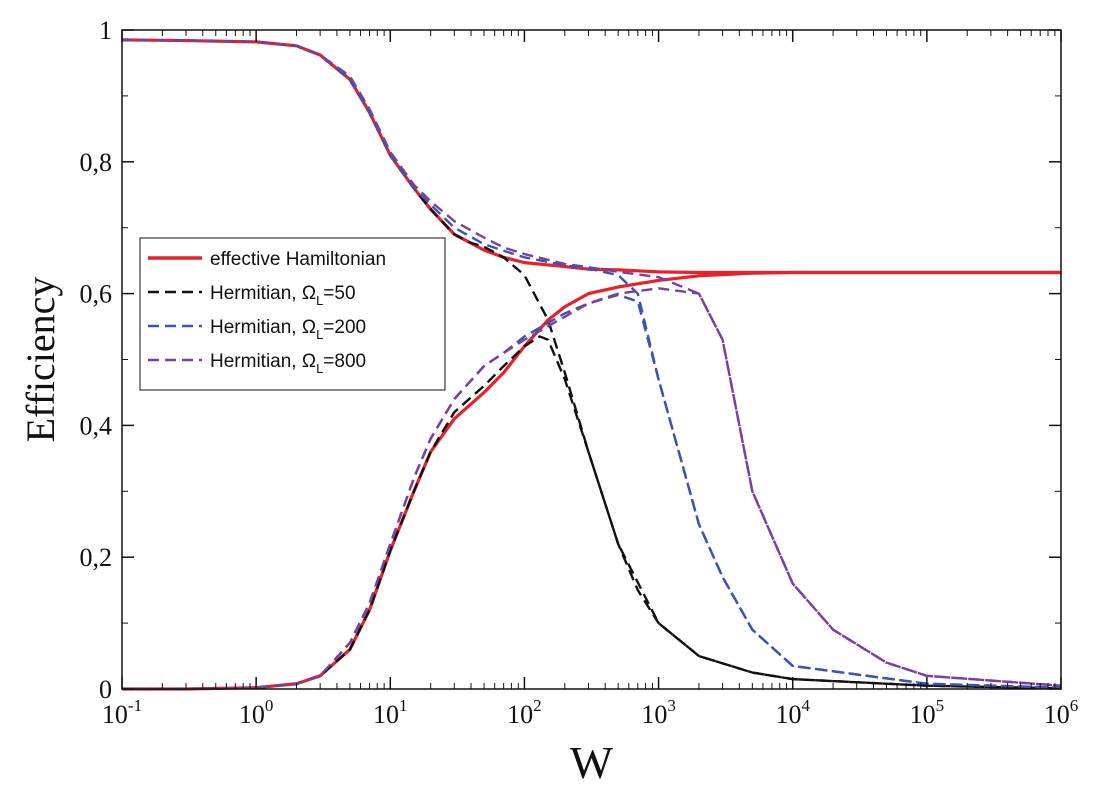 This screenshot has width=1101, height=793. I want to click on legend-label: Hermitian, ΩL=800, so click(288, 363).